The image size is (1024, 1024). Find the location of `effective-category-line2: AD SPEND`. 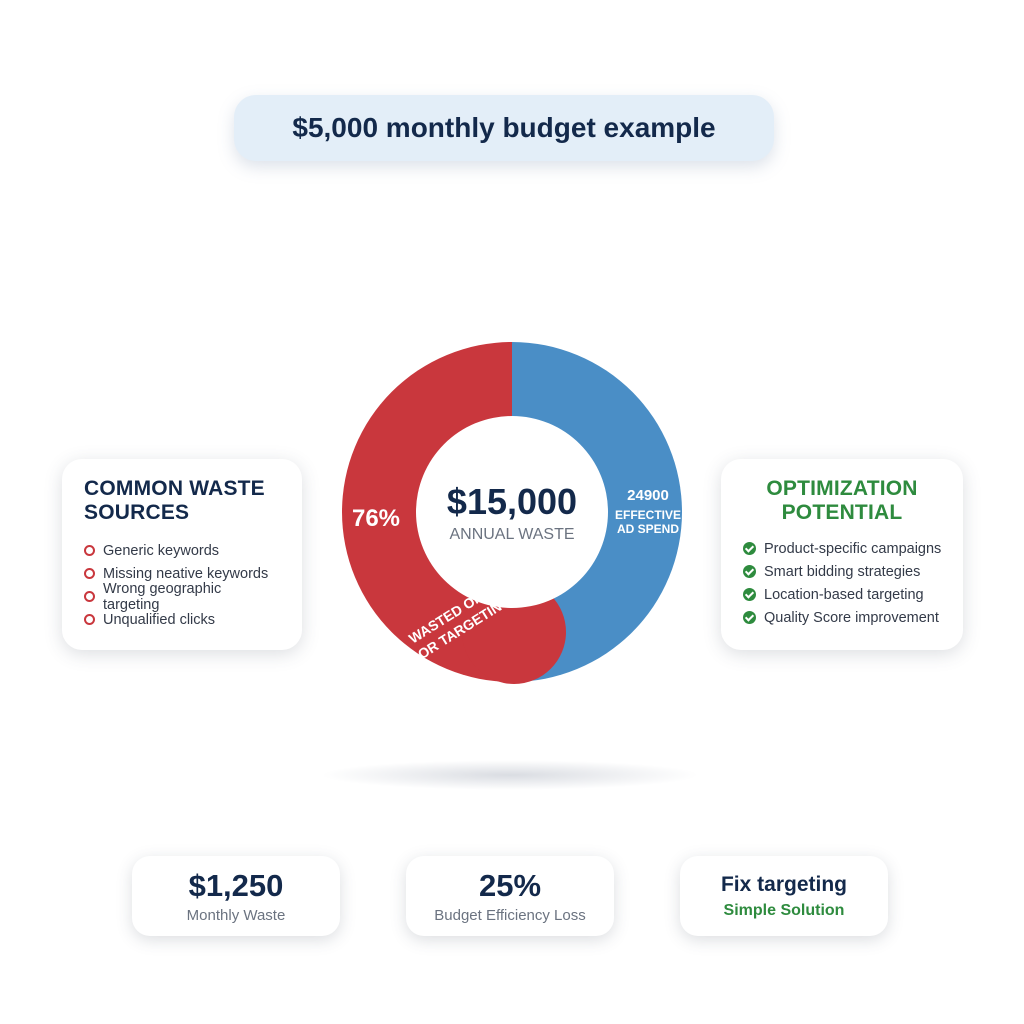

effective-category-line2: AD SPEND is located at coordinates (648, 529).